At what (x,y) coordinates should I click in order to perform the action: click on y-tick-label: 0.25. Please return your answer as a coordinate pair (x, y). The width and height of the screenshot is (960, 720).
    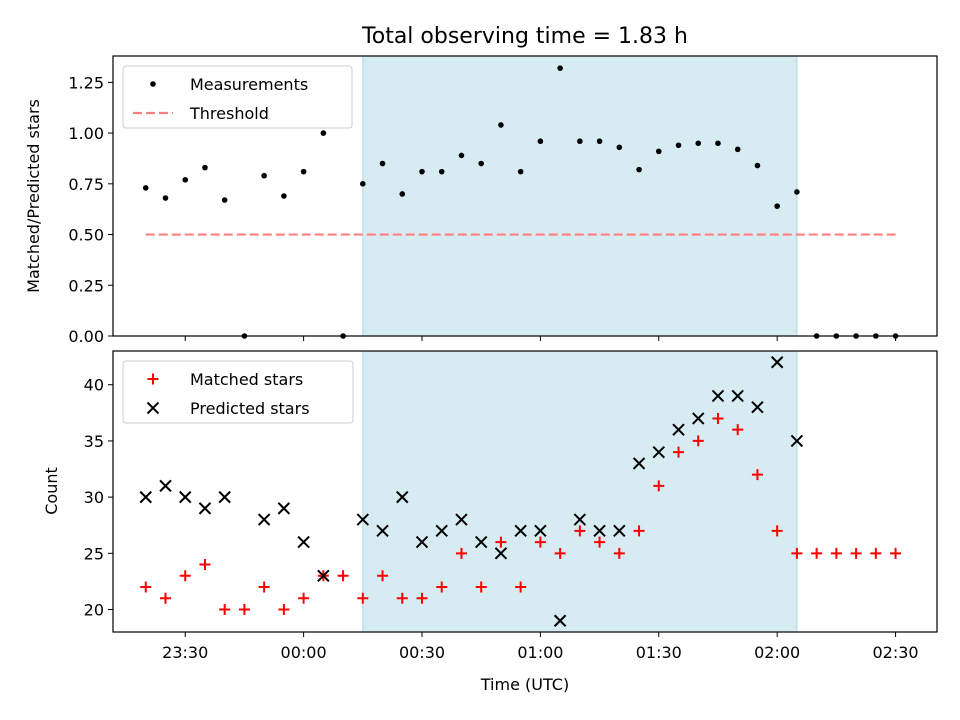
    Looking at the image, I should click on (86, 285).